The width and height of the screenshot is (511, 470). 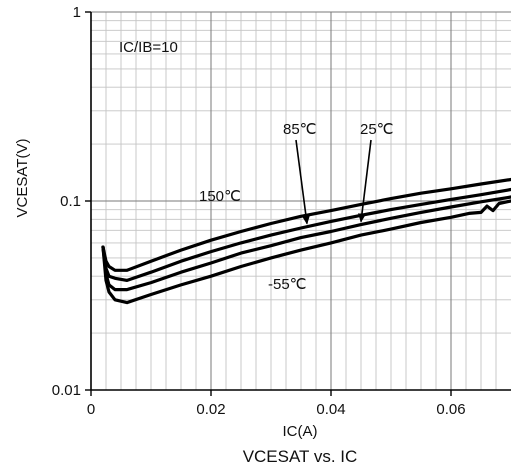 I want to click on x-tick-label: 0.02, so click(x=210, y=409).